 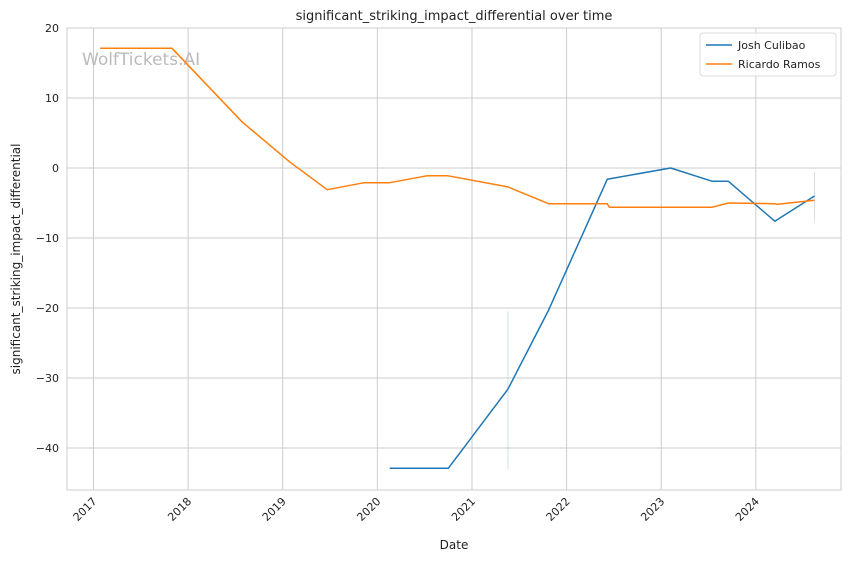 What do you see at coordinates (141, 60) in the screenshot?
I see `watermark: WolfTickets.AI` at bounding box center [141, 60].